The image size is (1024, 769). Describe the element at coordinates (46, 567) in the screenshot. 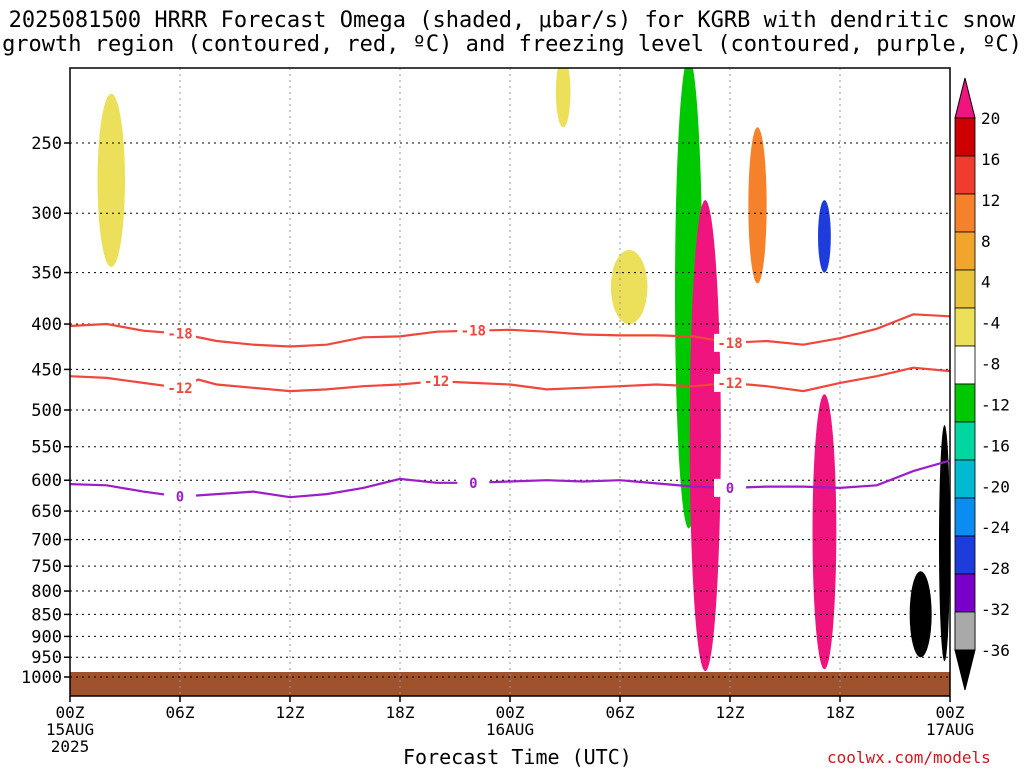

I see `y-tick-label: 750` at that location.